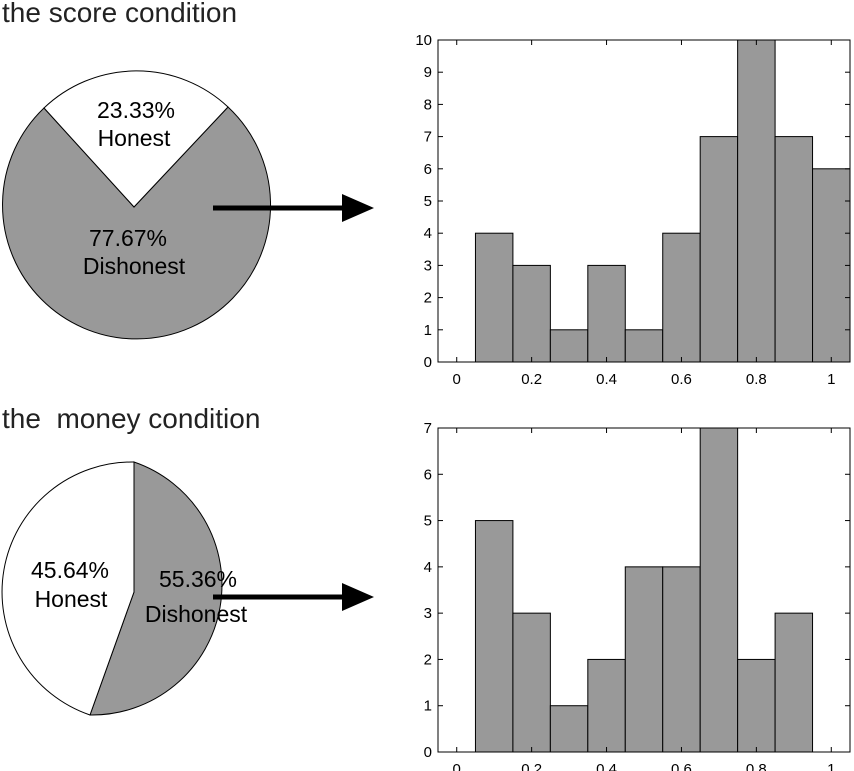  What do you see at coordinates (423, 40) in the screenshot?
I see `score-hist-y-tick-label: 10` at bounding box center [423, 40].